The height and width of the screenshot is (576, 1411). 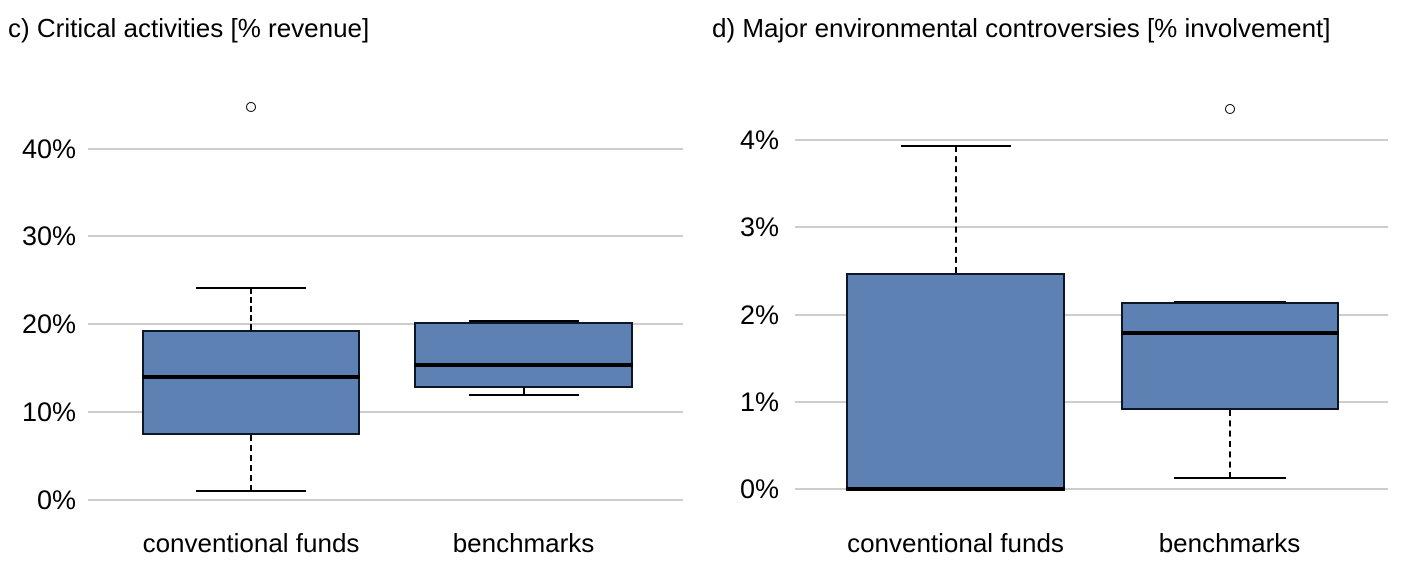 What do you see at coordinates (48, 148) in the screenshot?
I see `y-axis-tick-label: 40%` at bounding box center [48, 148].